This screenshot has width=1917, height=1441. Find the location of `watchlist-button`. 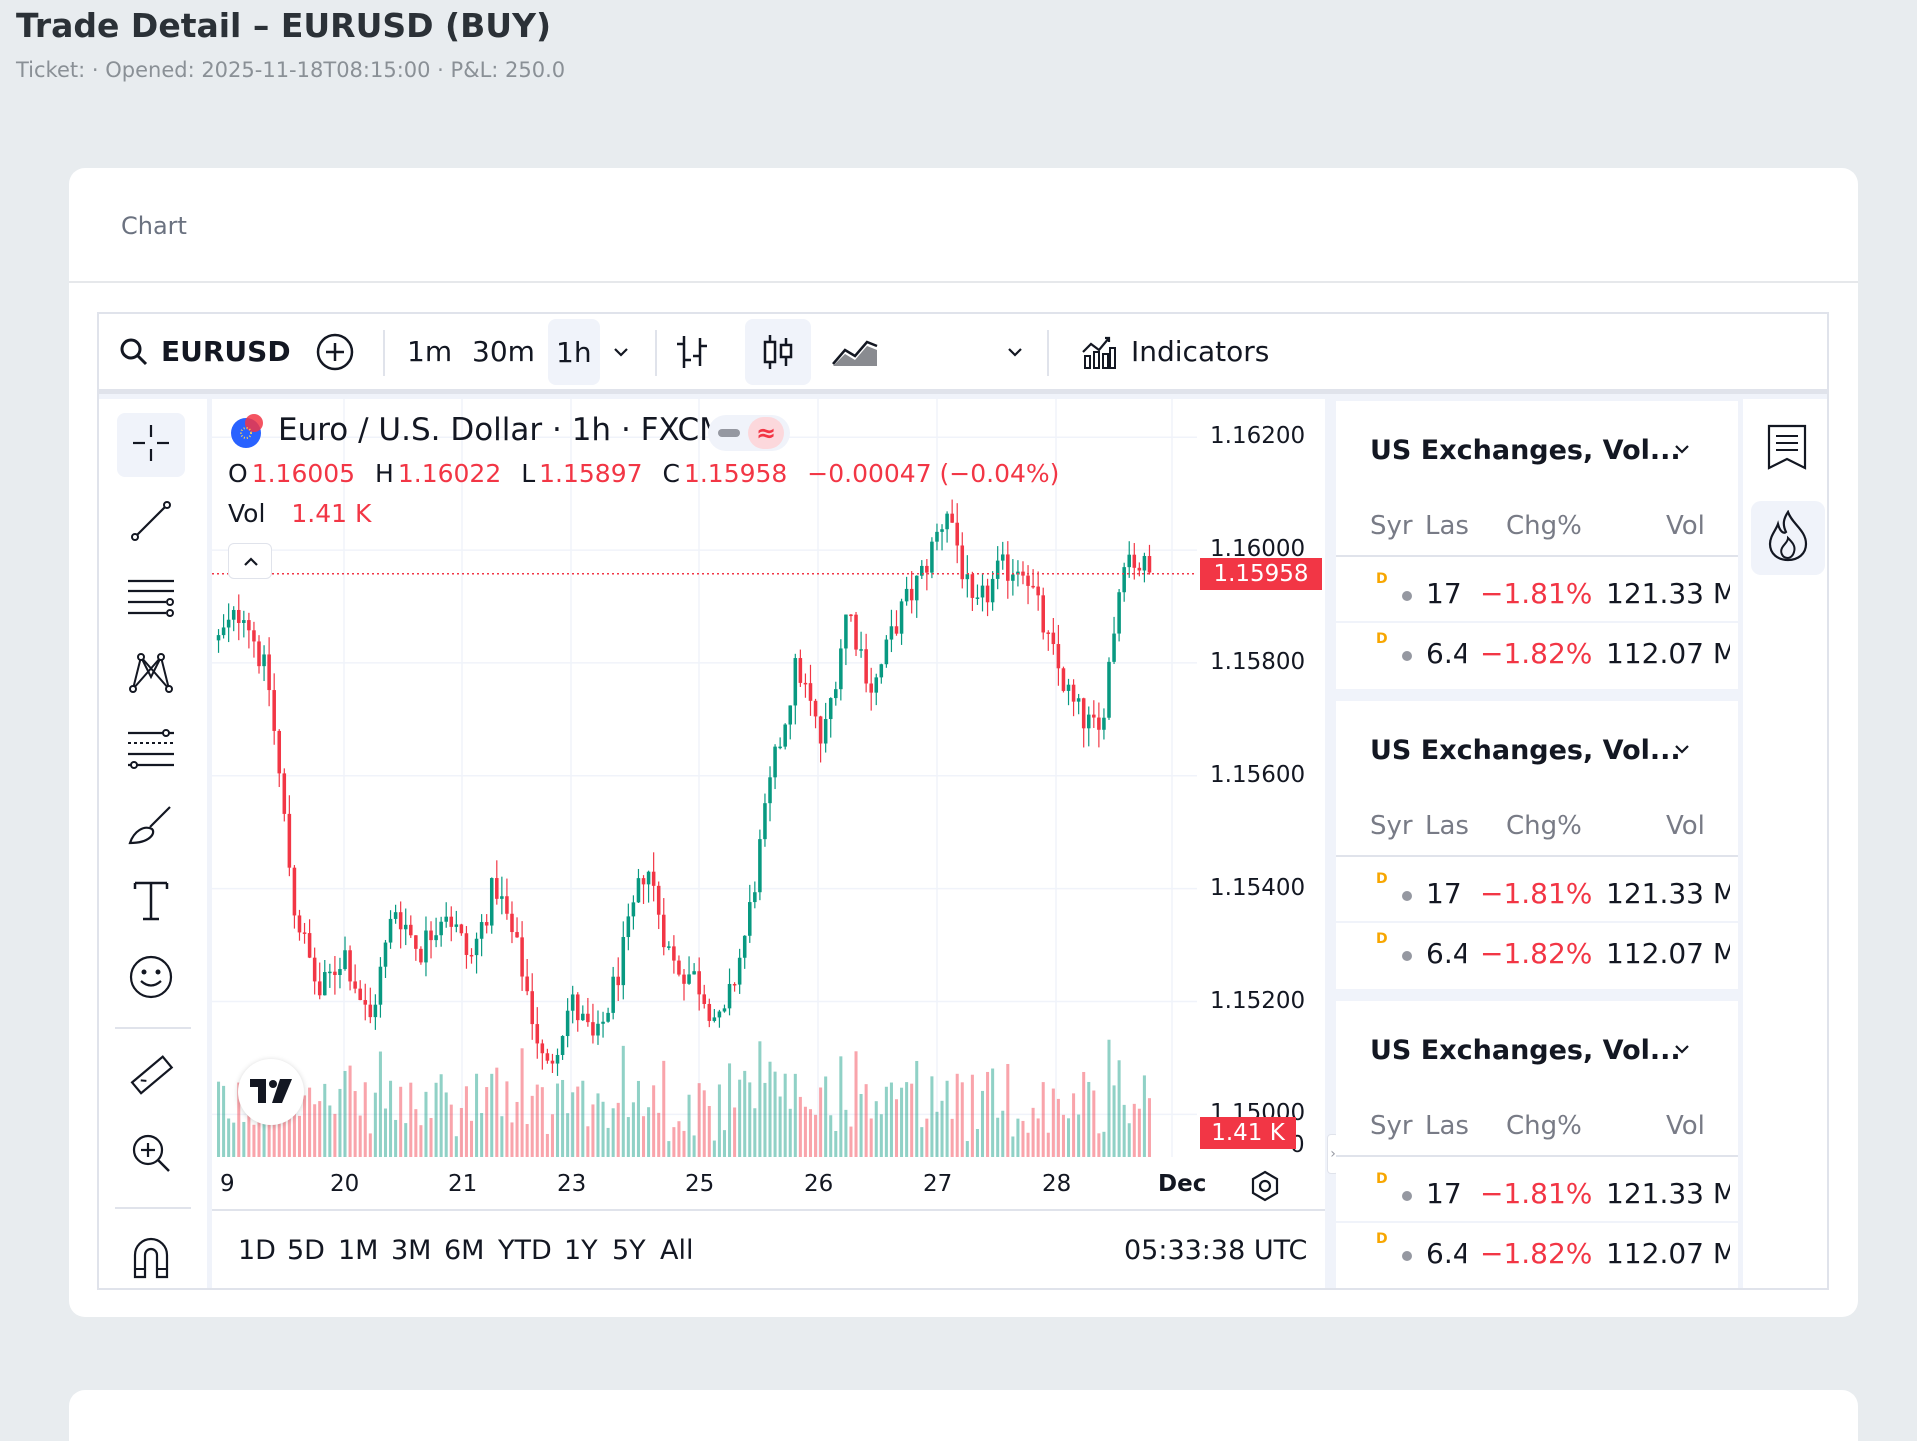

watchlist-button is located at coordinates (1787, 449).